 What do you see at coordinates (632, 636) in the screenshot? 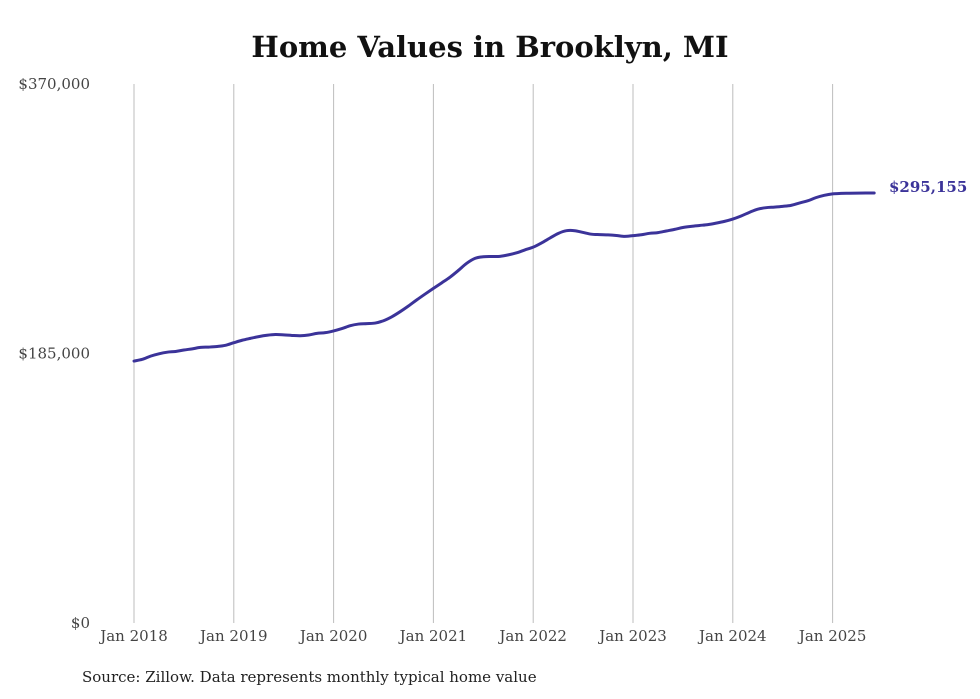
I see `x-tick-label: Jan 2023` at bounding box center [632, 636].